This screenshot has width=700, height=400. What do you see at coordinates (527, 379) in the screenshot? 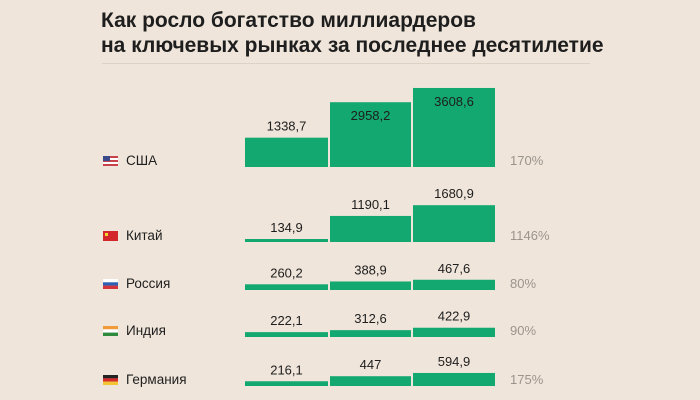
I see `growth-label: 175%` at bounding box center [527, 379].